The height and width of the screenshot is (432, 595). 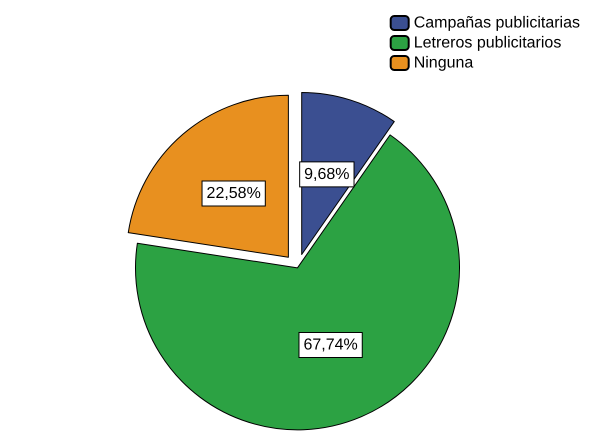 What do you see at coordinates (330, 345) in the screenshot?
I see `data-label: 67,74%` at bounding box center [330, 345].